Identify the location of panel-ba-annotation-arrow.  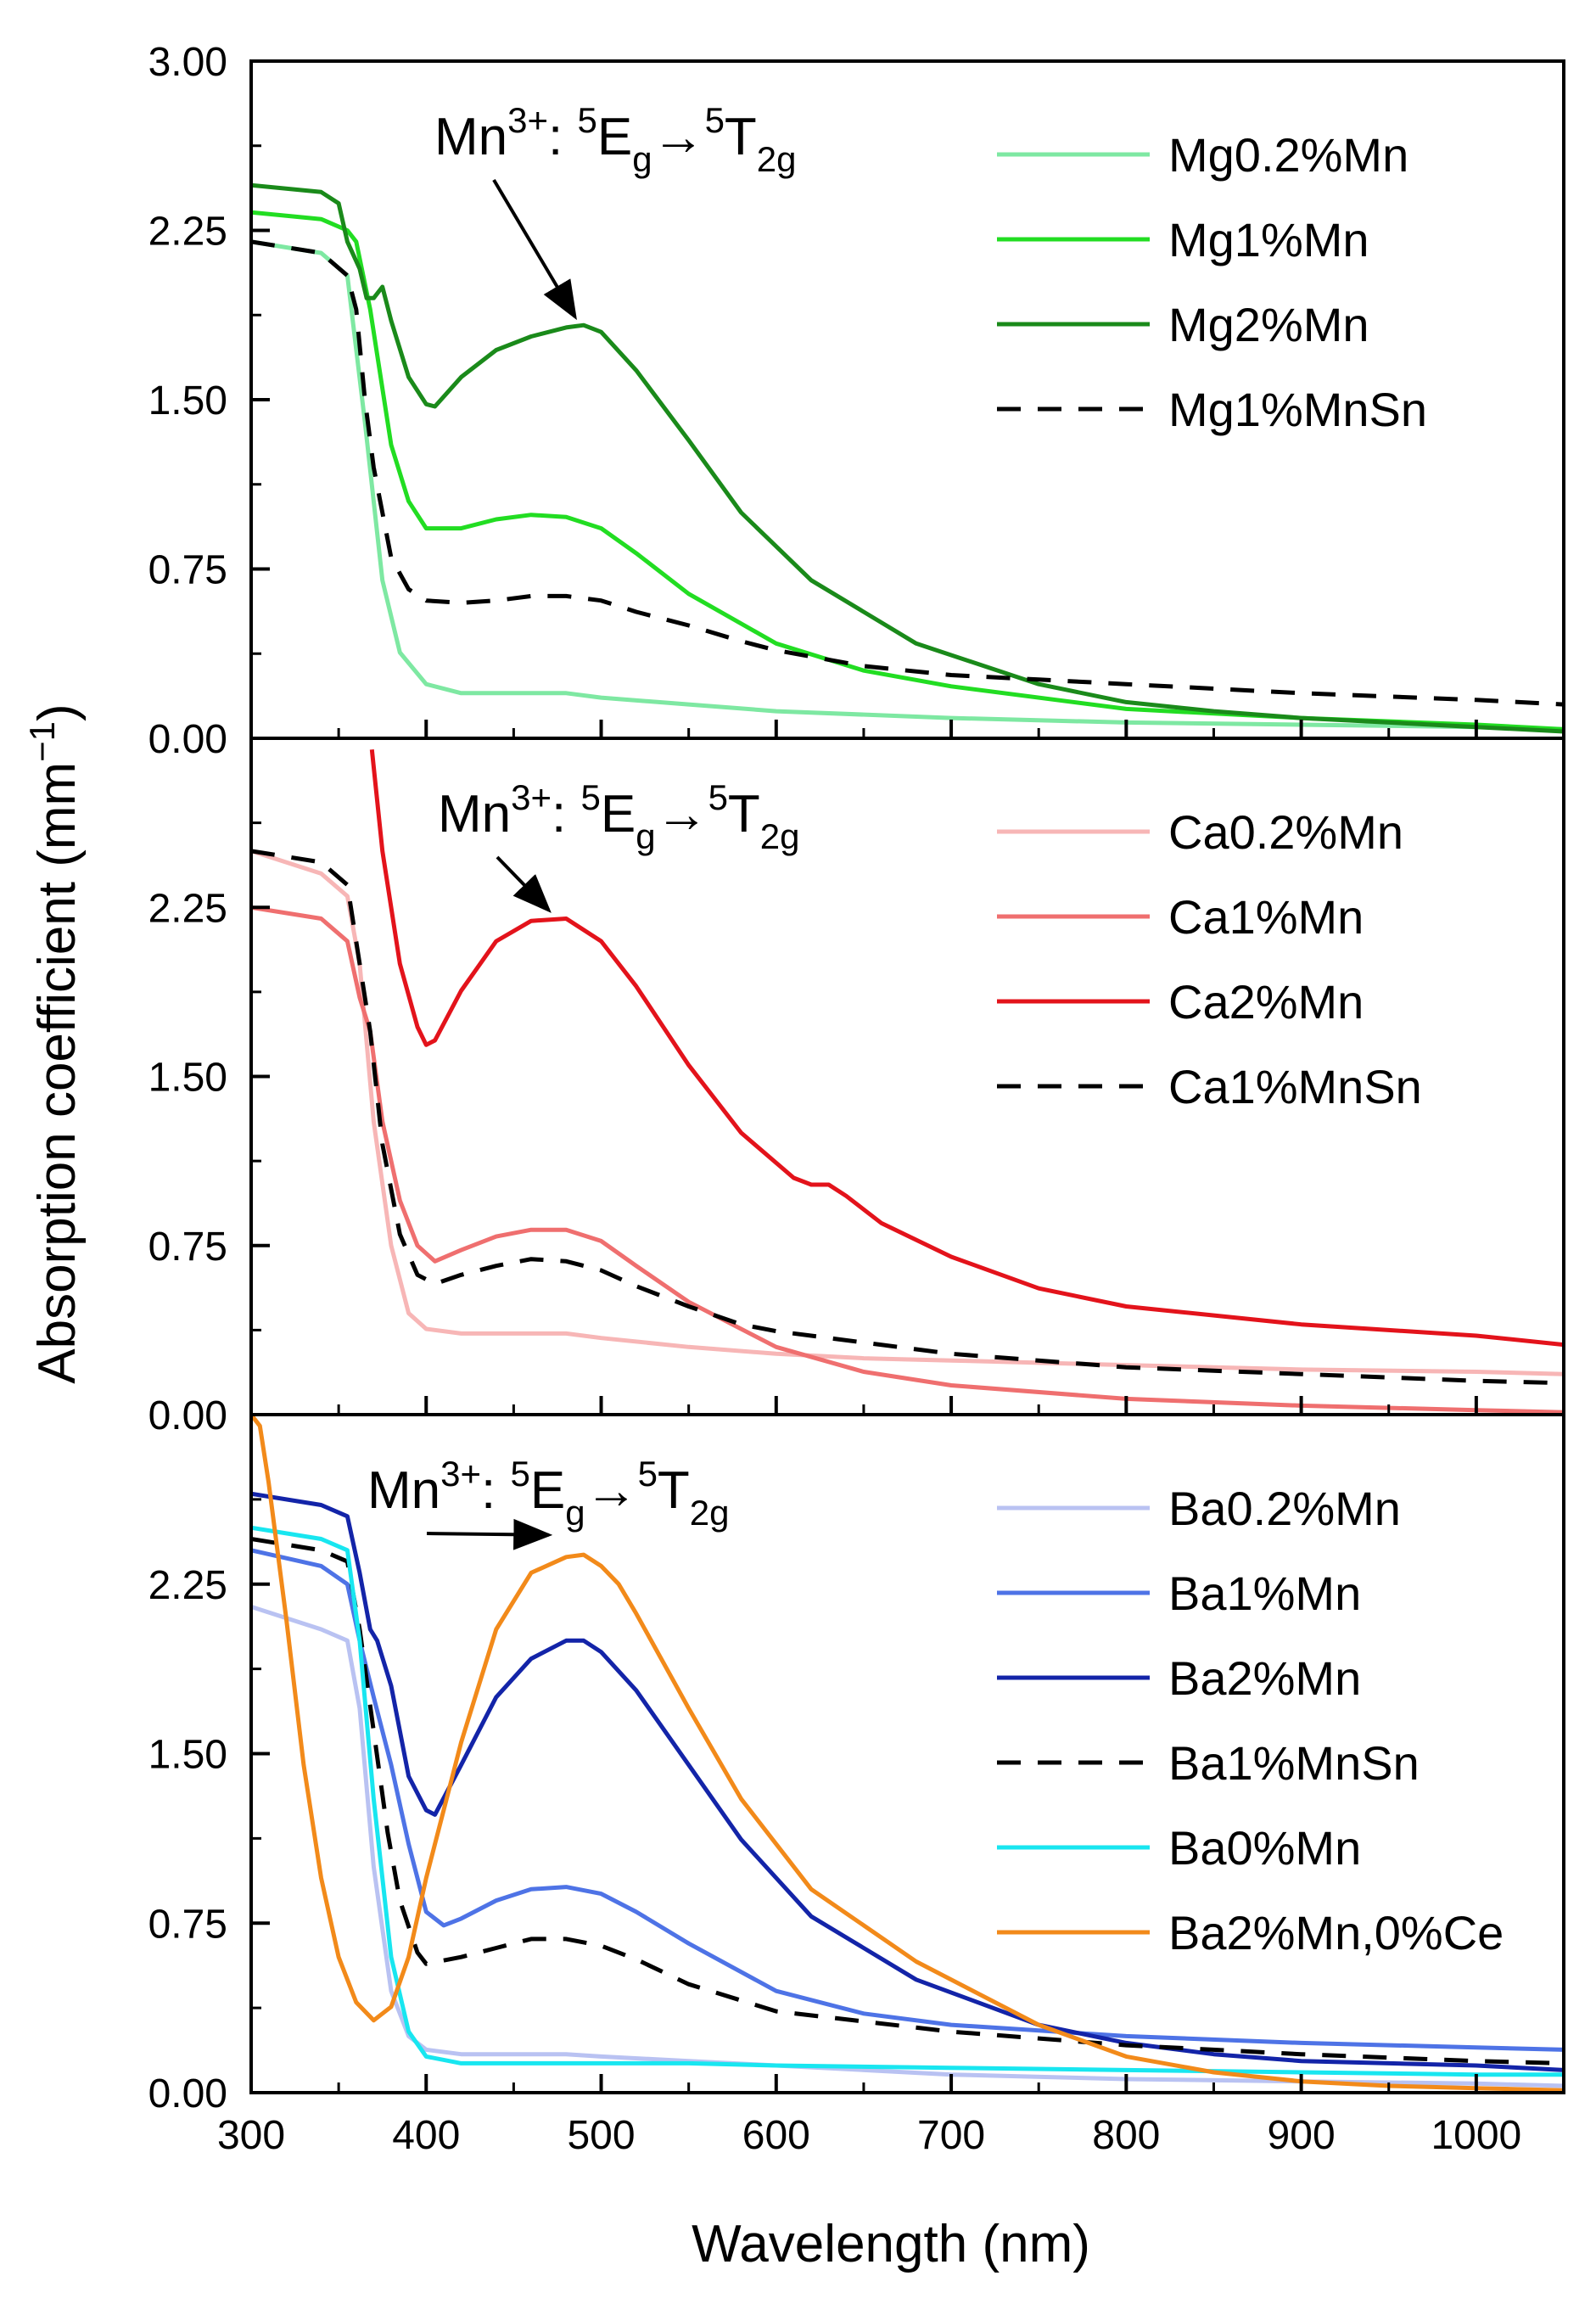
(490, 1534).